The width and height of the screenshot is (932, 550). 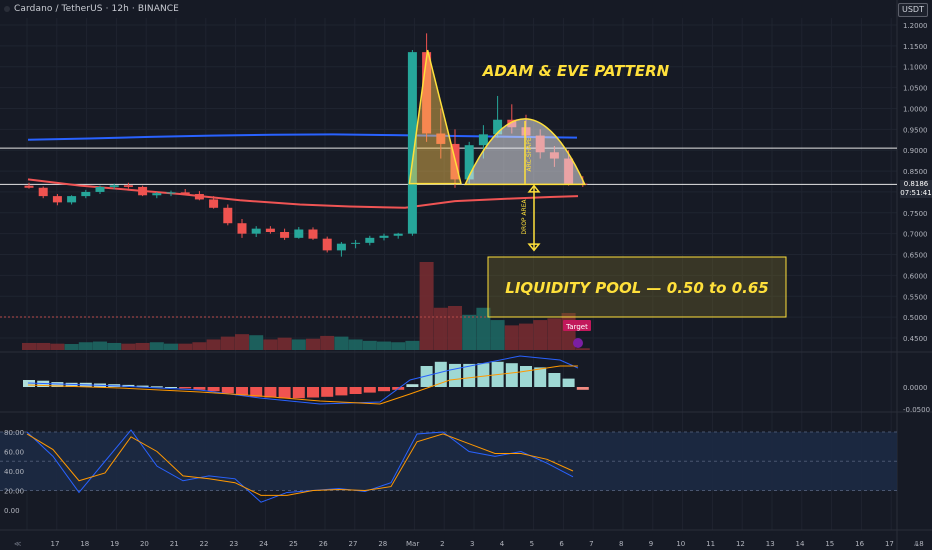 I want to click on time-tick-label: 13, so click(x=770, y=544).